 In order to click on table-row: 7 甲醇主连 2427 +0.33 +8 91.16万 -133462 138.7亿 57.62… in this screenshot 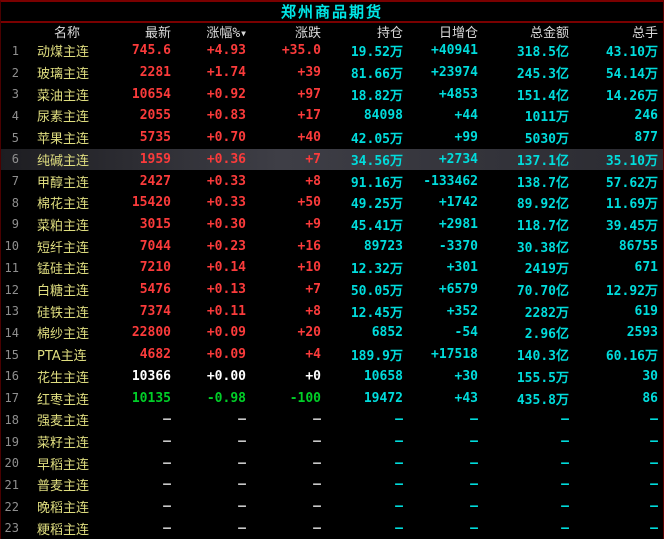, I will do `click(332, 181)`.